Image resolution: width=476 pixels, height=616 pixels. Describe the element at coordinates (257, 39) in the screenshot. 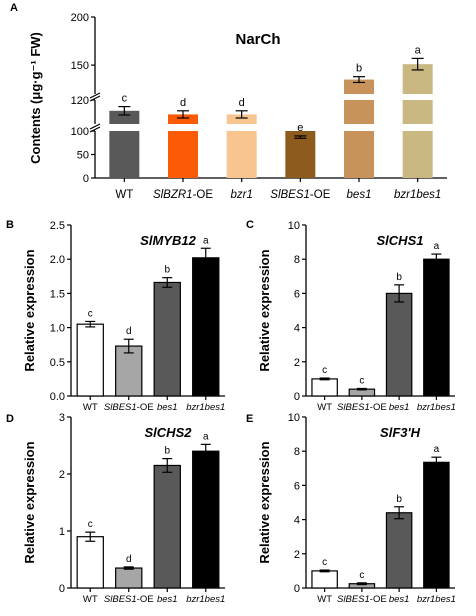

I see `chart-title: NarCh` at that location.